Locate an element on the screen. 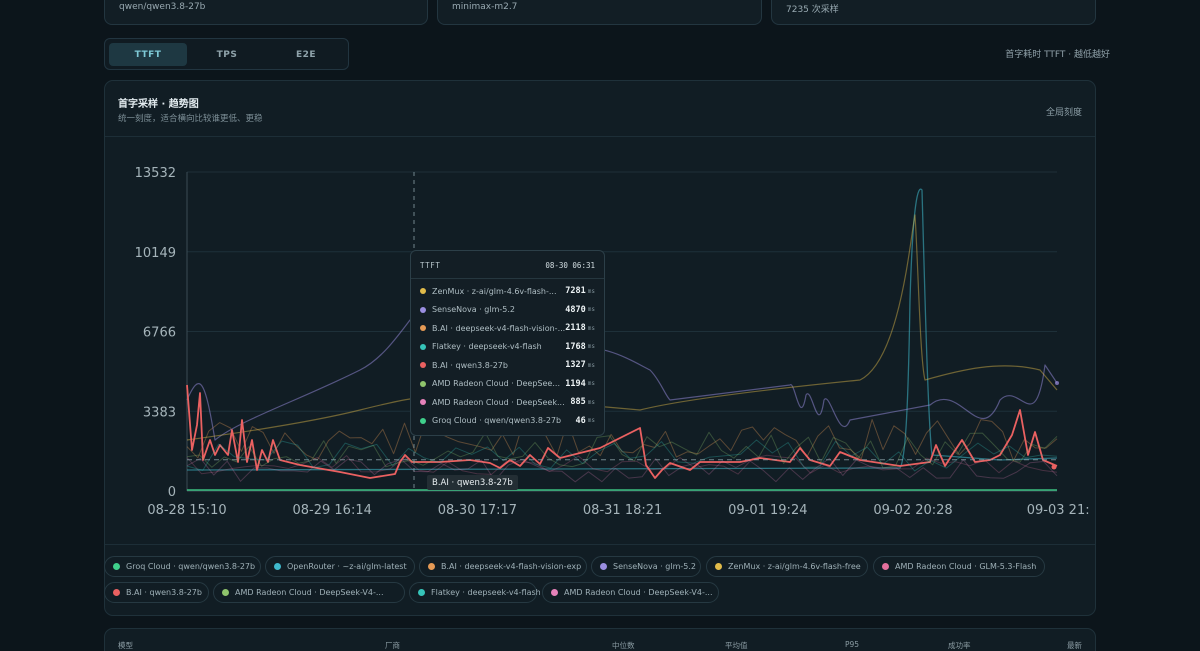  tooltip-title: TTFT is located at coordinates (430, 265).